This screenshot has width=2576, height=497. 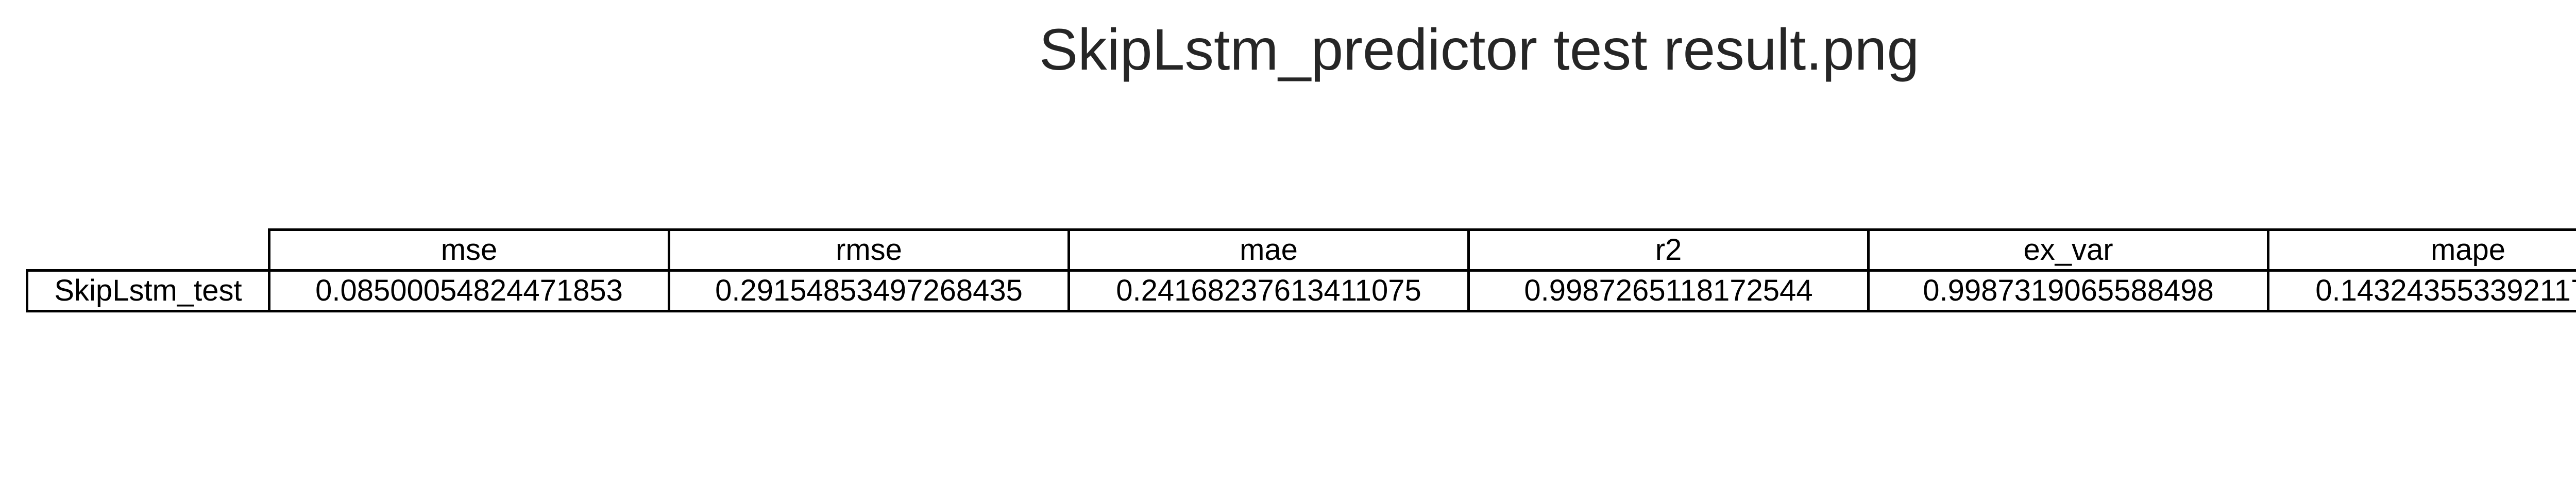 What do you see at coordinates (469, 250) in the screenshot?
I see `column-header-mse: mse` at bounding box center [469, 250].